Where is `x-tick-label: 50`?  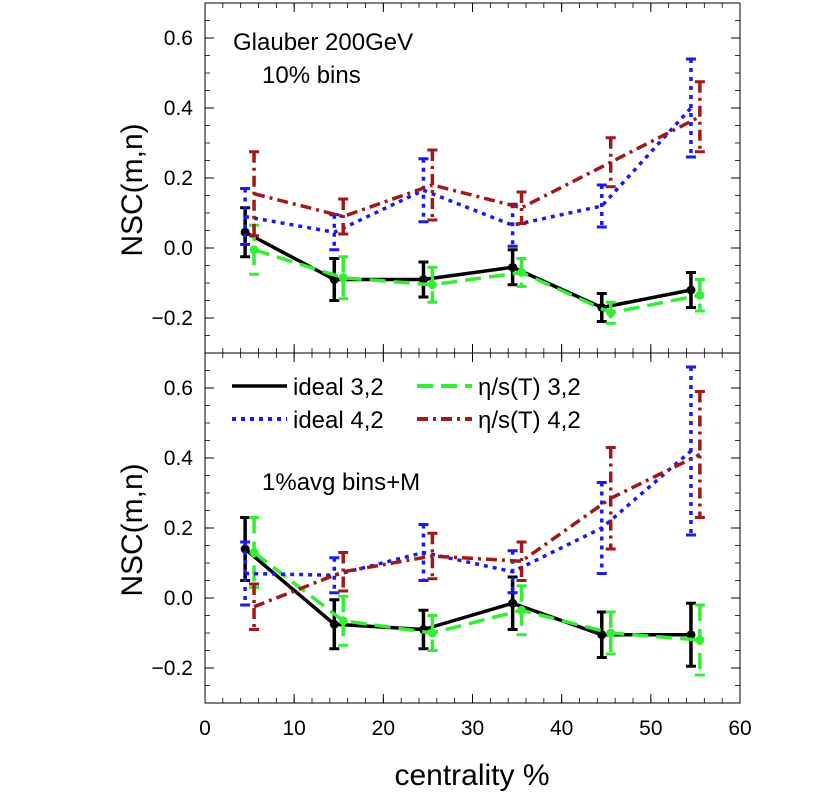 x-tick-label: 50 is located at coordinates (650, 728).